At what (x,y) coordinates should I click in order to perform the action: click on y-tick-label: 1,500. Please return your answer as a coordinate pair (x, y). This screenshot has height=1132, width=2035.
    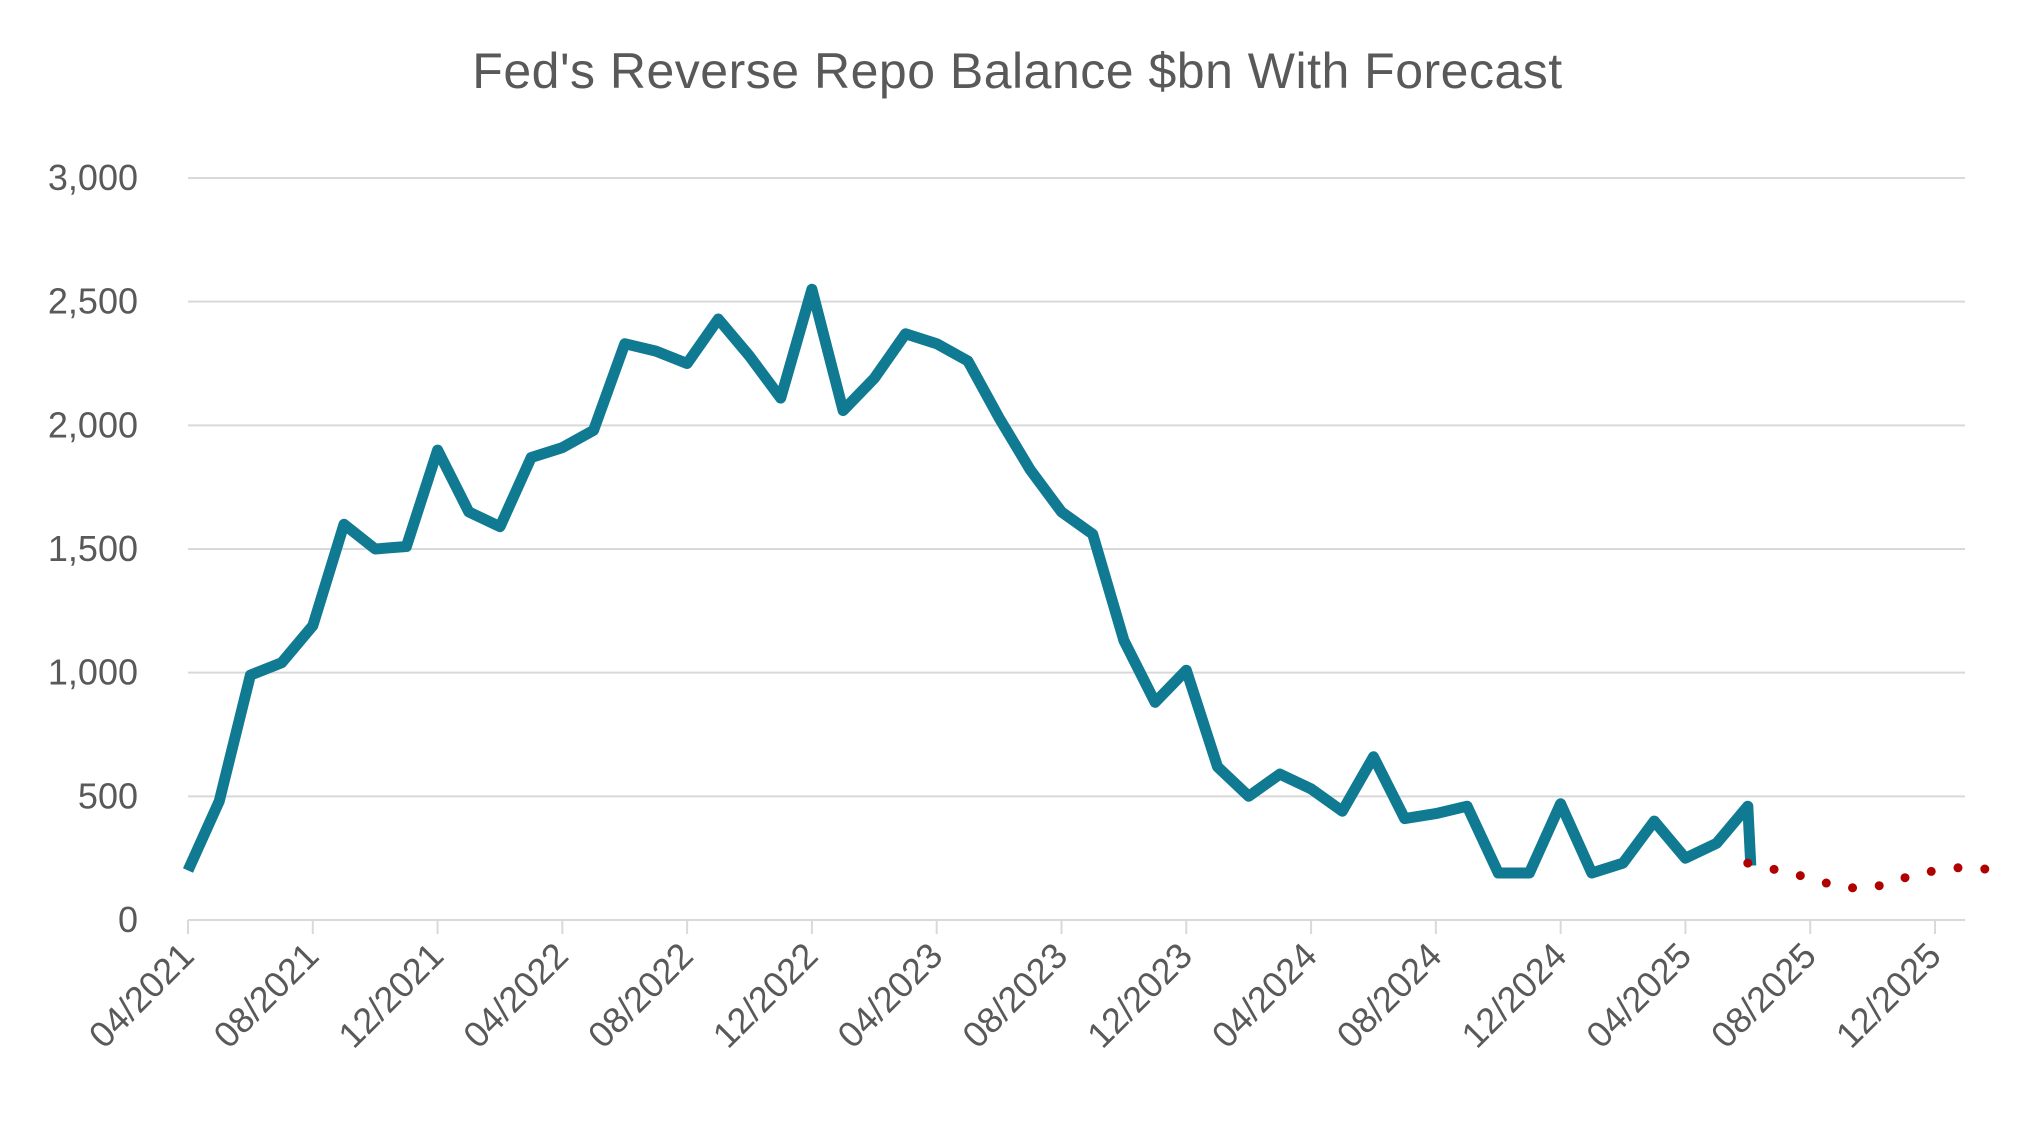
    Looking at the image, I should click on (93, 548).